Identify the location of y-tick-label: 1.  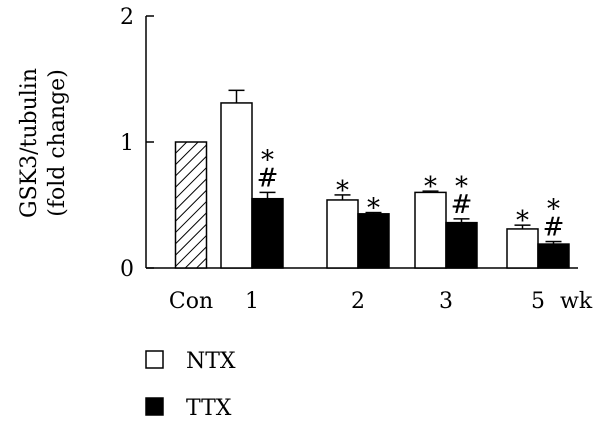
(127, 143).